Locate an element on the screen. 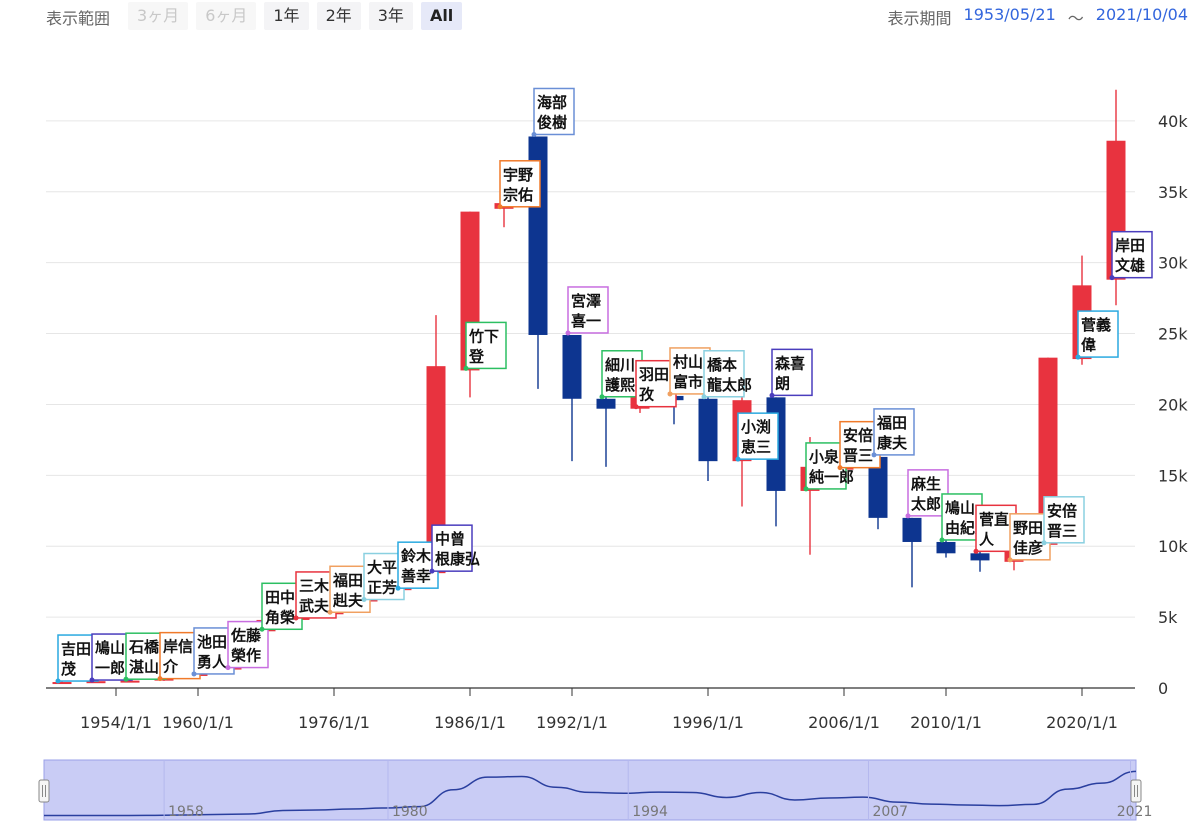 Image resolution: width=1200 pixels, height=826 pixels. y-tick-label-8: 40k is located at coordinates (1173, 121).